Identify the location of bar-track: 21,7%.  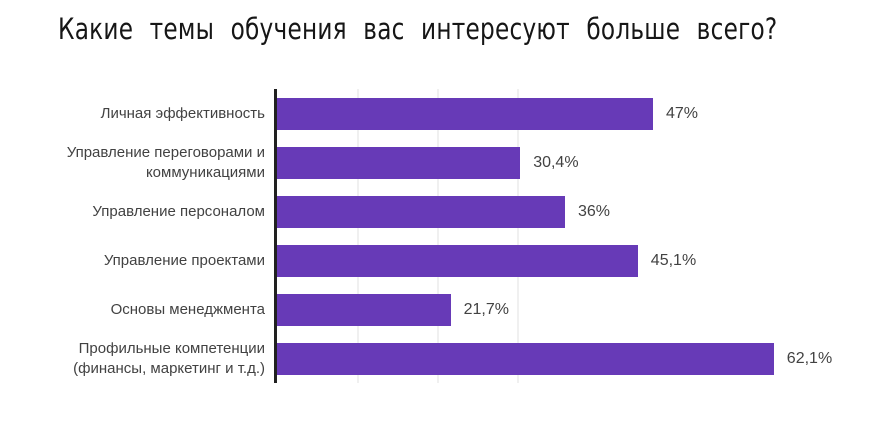
(533, 309).